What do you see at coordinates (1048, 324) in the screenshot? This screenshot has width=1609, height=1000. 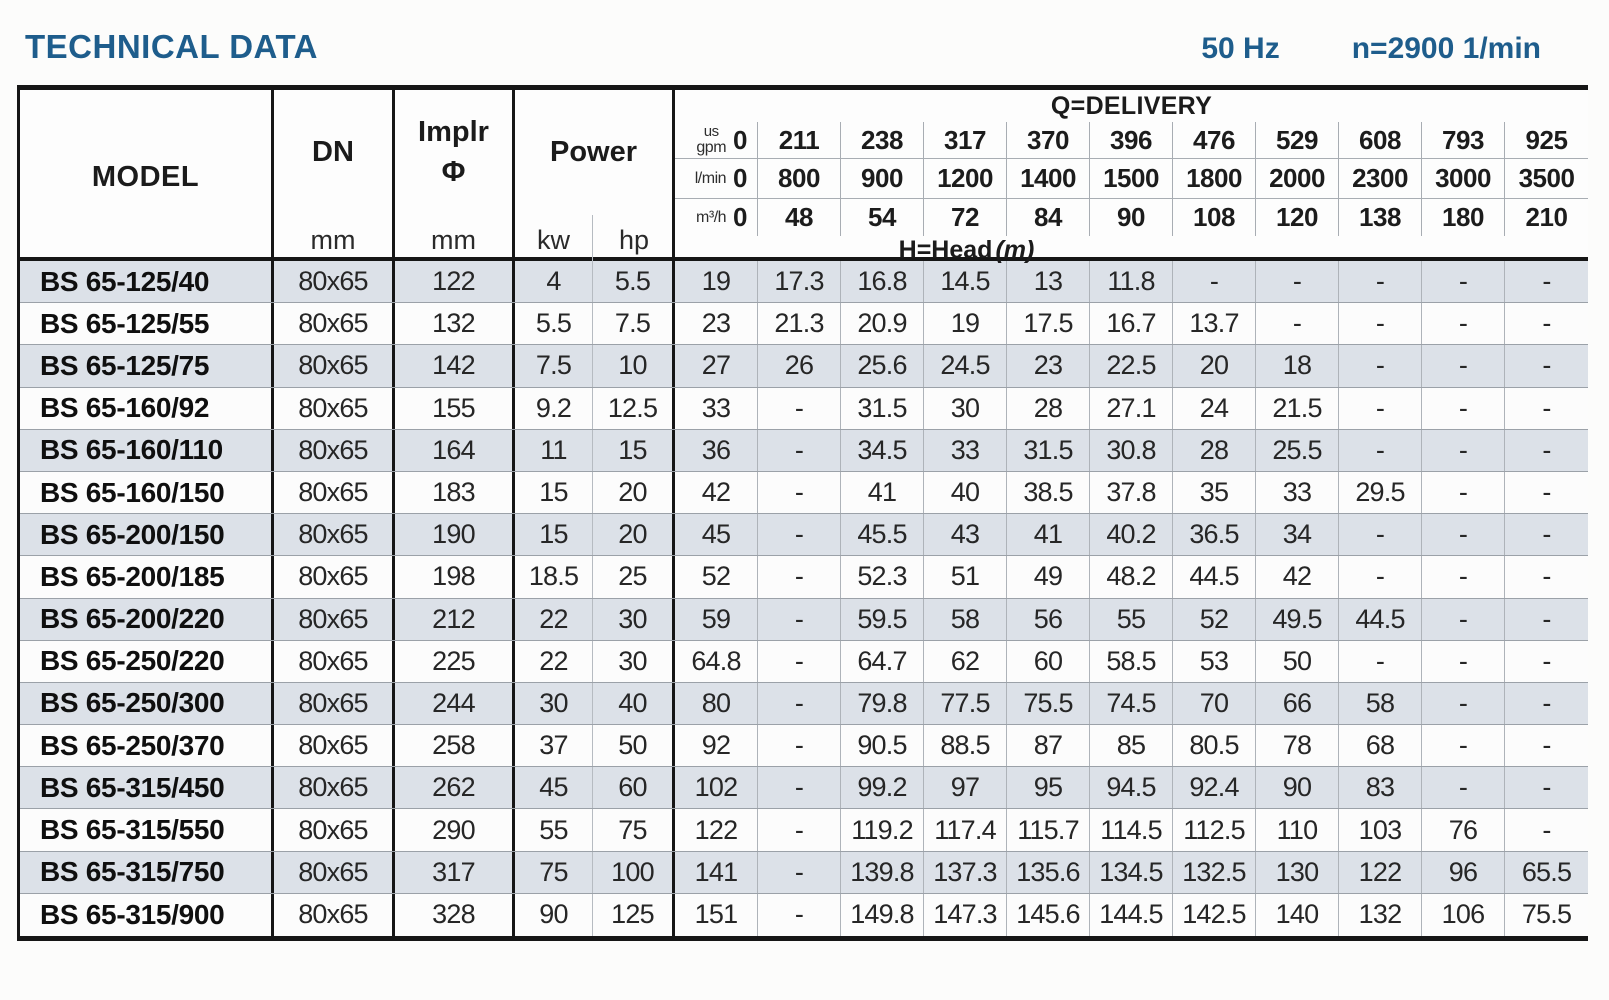 I see `head-value-cell: 17.5` at bounding box center [1048, 324].